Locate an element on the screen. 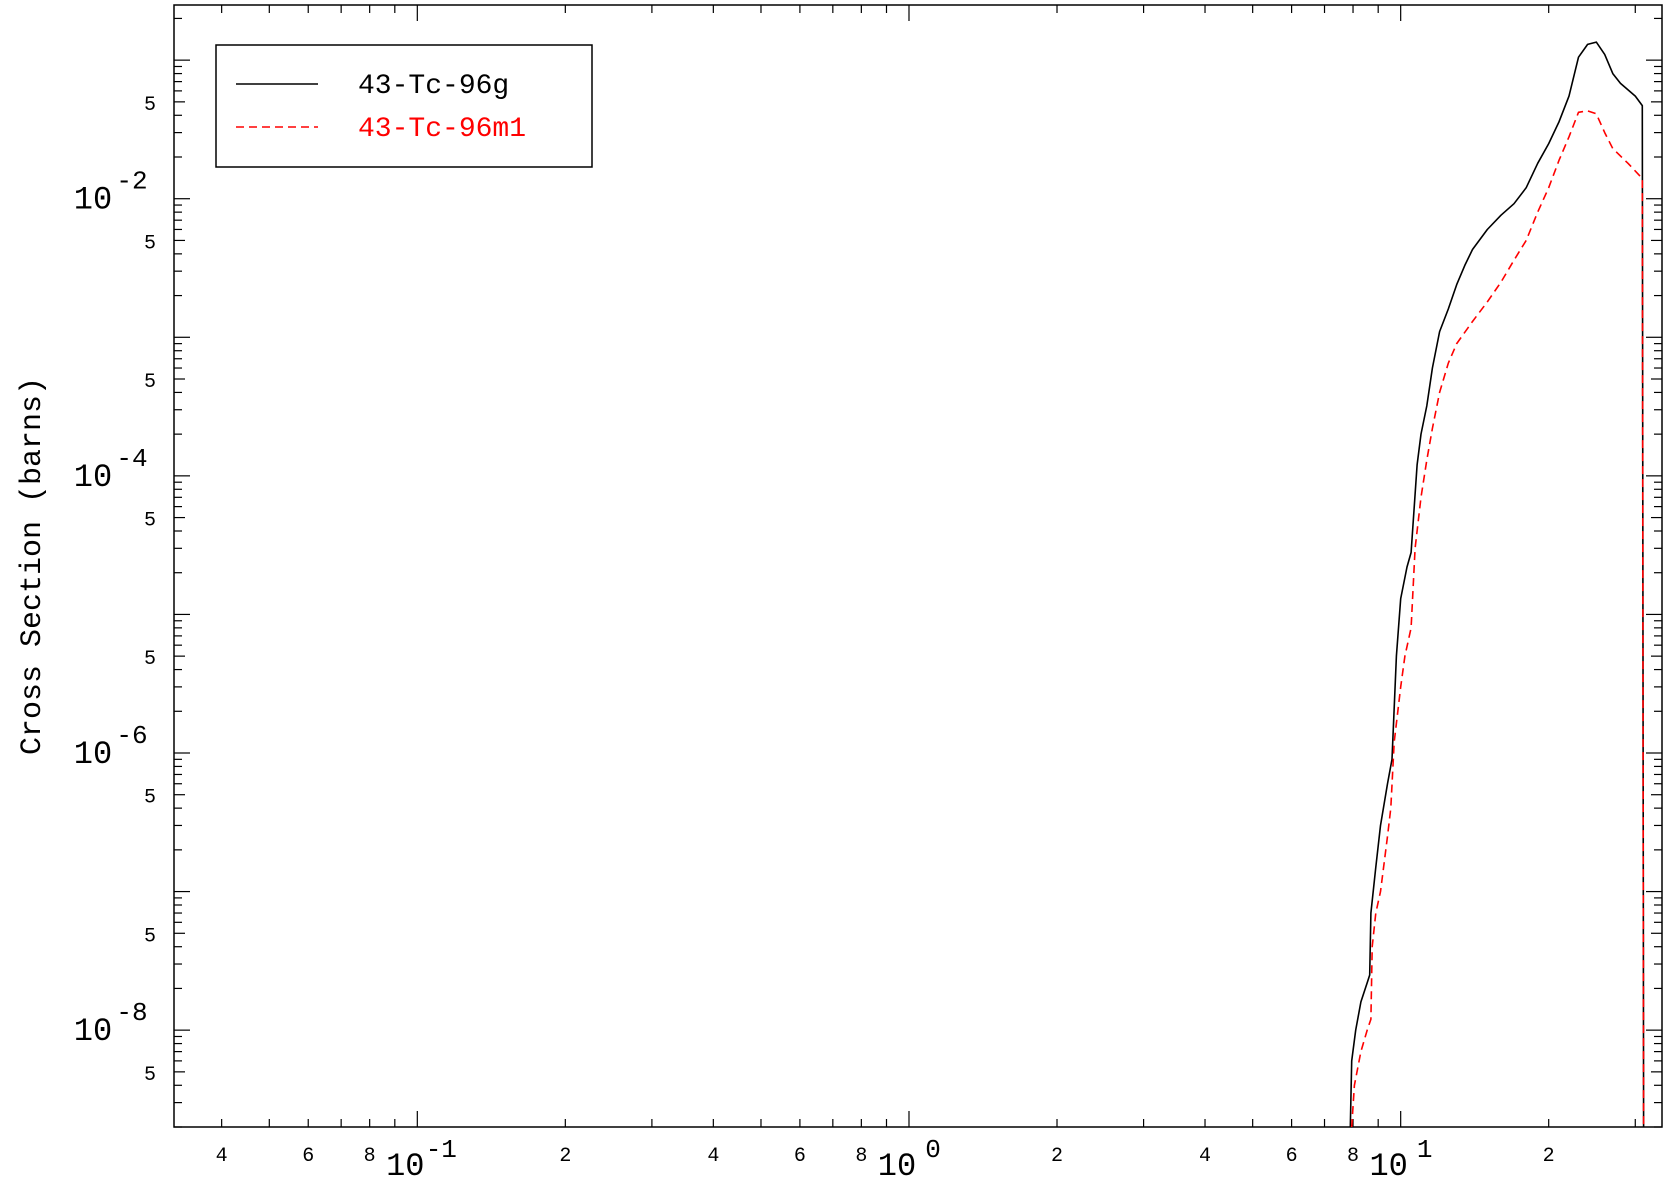 Image resolution: width=1665 pixels, height=1191 pixels. legend-label-43-tc-96g: 43-Tc-96g is located at coordinates (433, 86).